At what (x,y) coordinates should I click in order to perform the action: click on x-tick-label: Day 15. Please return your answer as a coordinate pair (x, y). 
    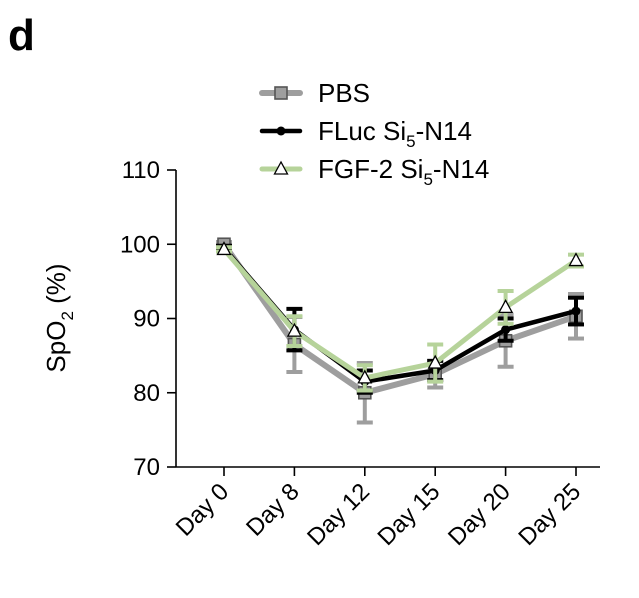
    Looking at the image, I should click on (409, 514).